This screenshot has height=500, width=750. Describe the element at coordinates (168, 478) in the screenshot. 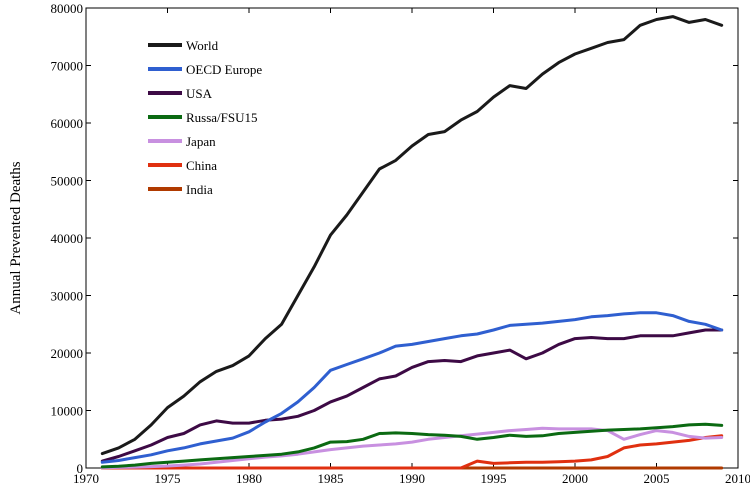

I see `x-tick-label: 1975` at that location.